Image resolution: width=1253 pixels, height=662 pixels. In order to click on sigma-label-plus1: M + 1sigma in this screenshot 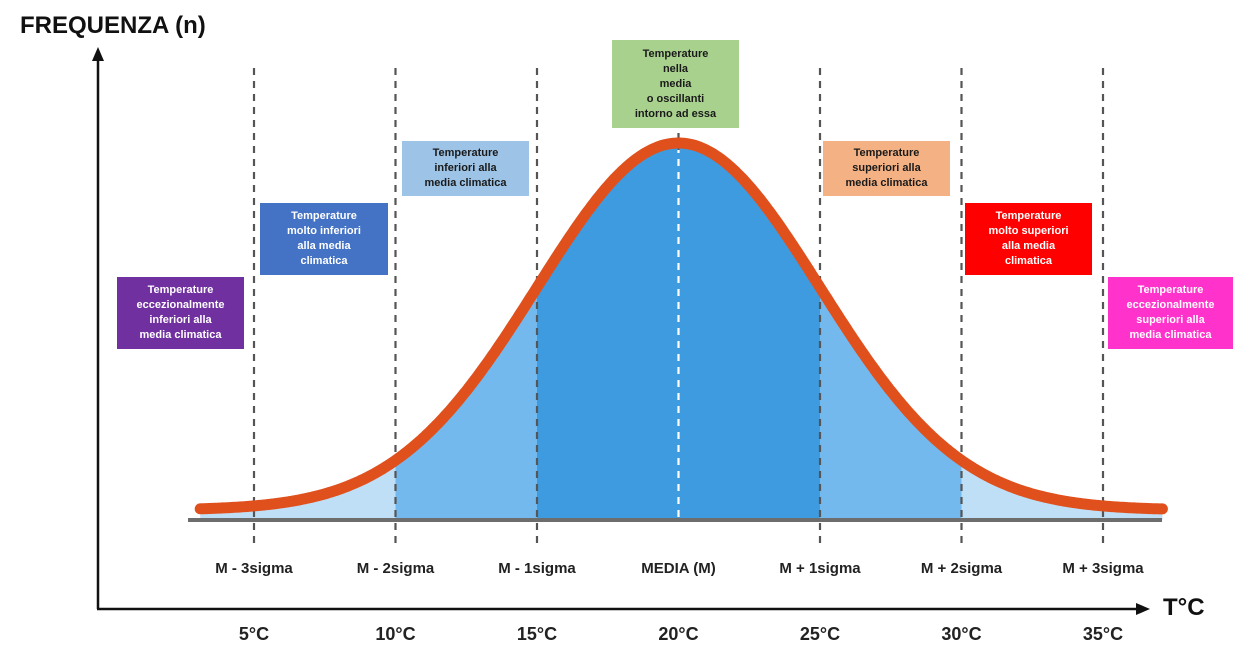, I will do `click(820, 568)`.